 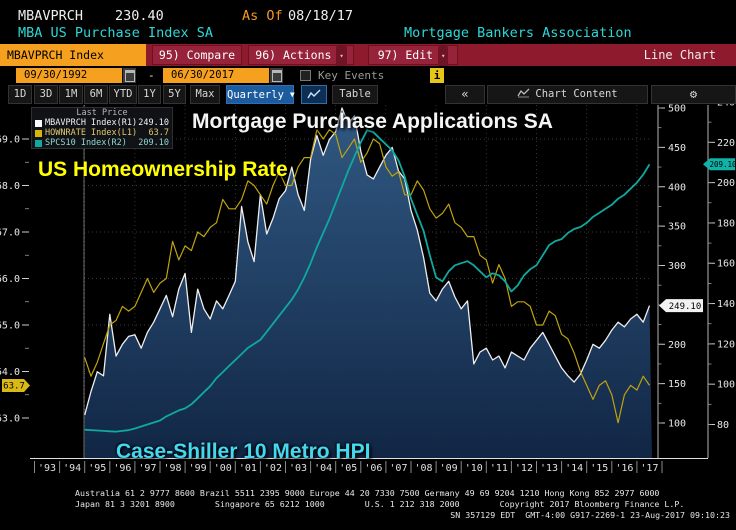 What do you see at coordinates (449, 468) in the screenshot?
I see `x-axis-year-label: '09` at bounding box center [449, 468].